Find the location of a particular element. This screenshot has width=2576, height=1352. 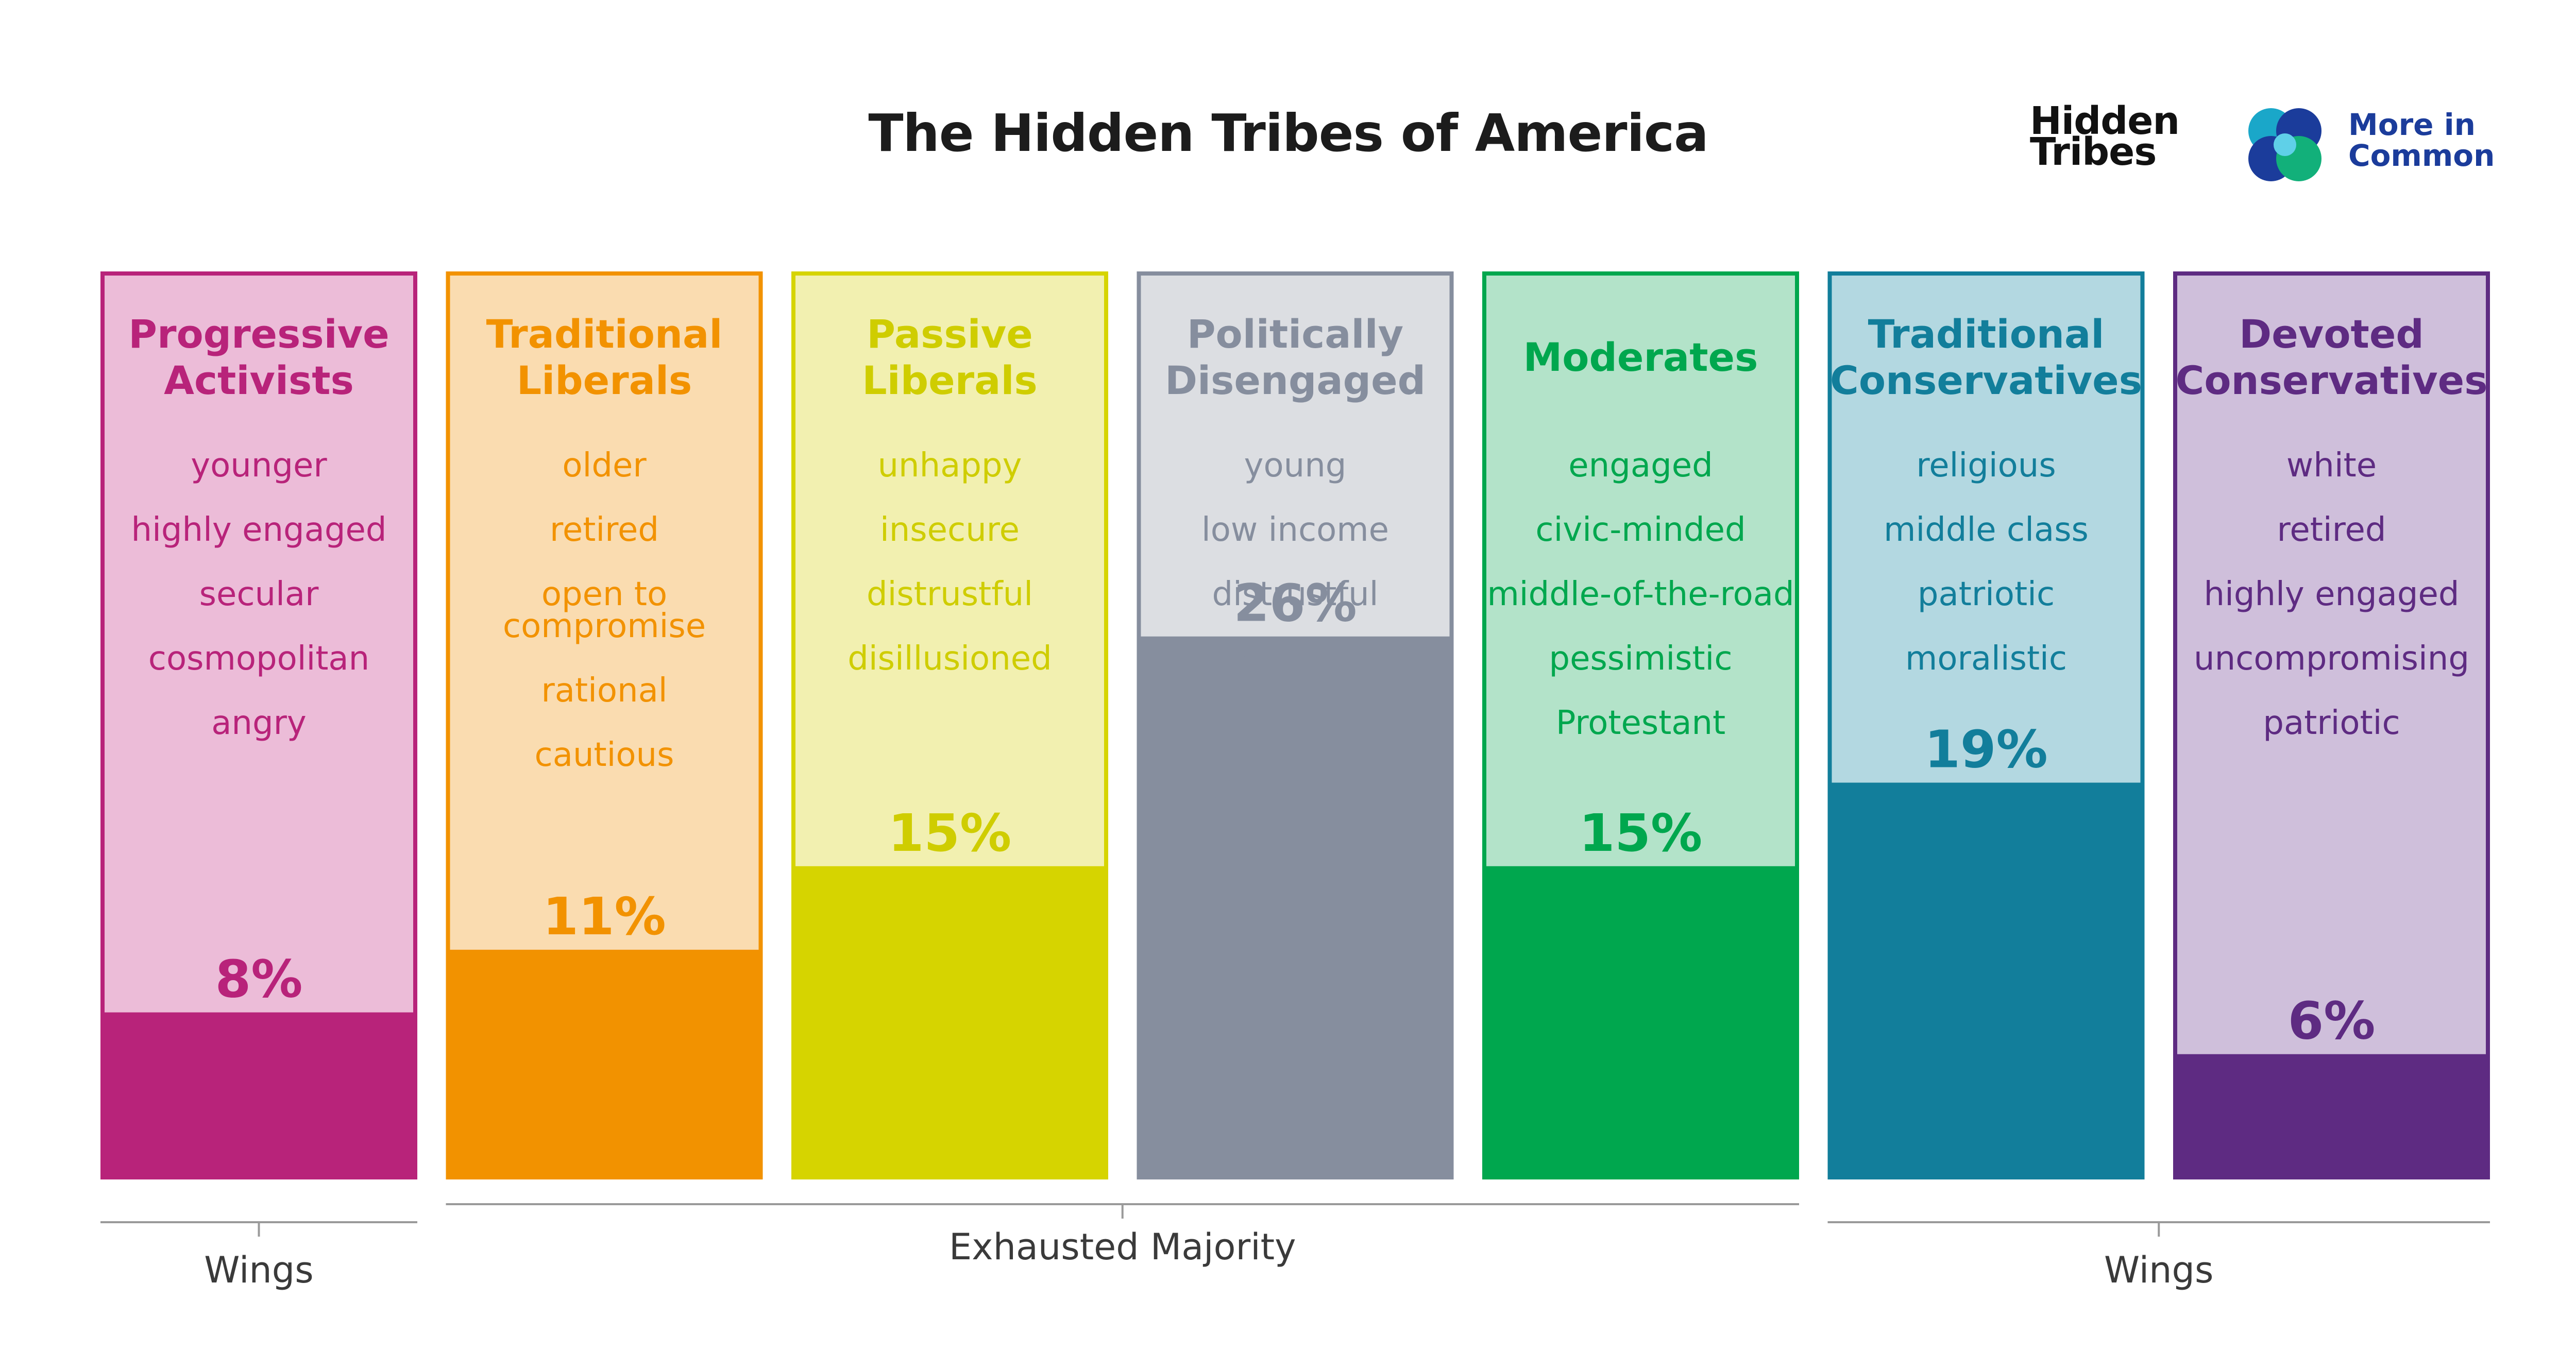

tribe-name-passive-liberals: Passive is located at coordinates (950, 334).